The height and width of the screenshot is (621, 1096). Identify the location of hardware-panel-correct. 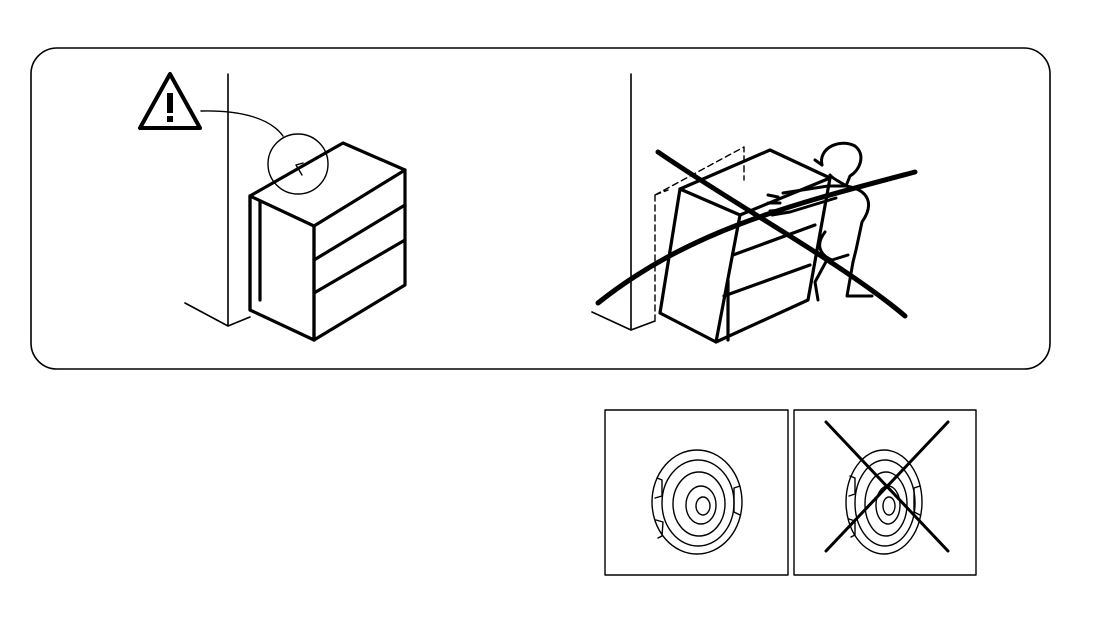
(696, 492).